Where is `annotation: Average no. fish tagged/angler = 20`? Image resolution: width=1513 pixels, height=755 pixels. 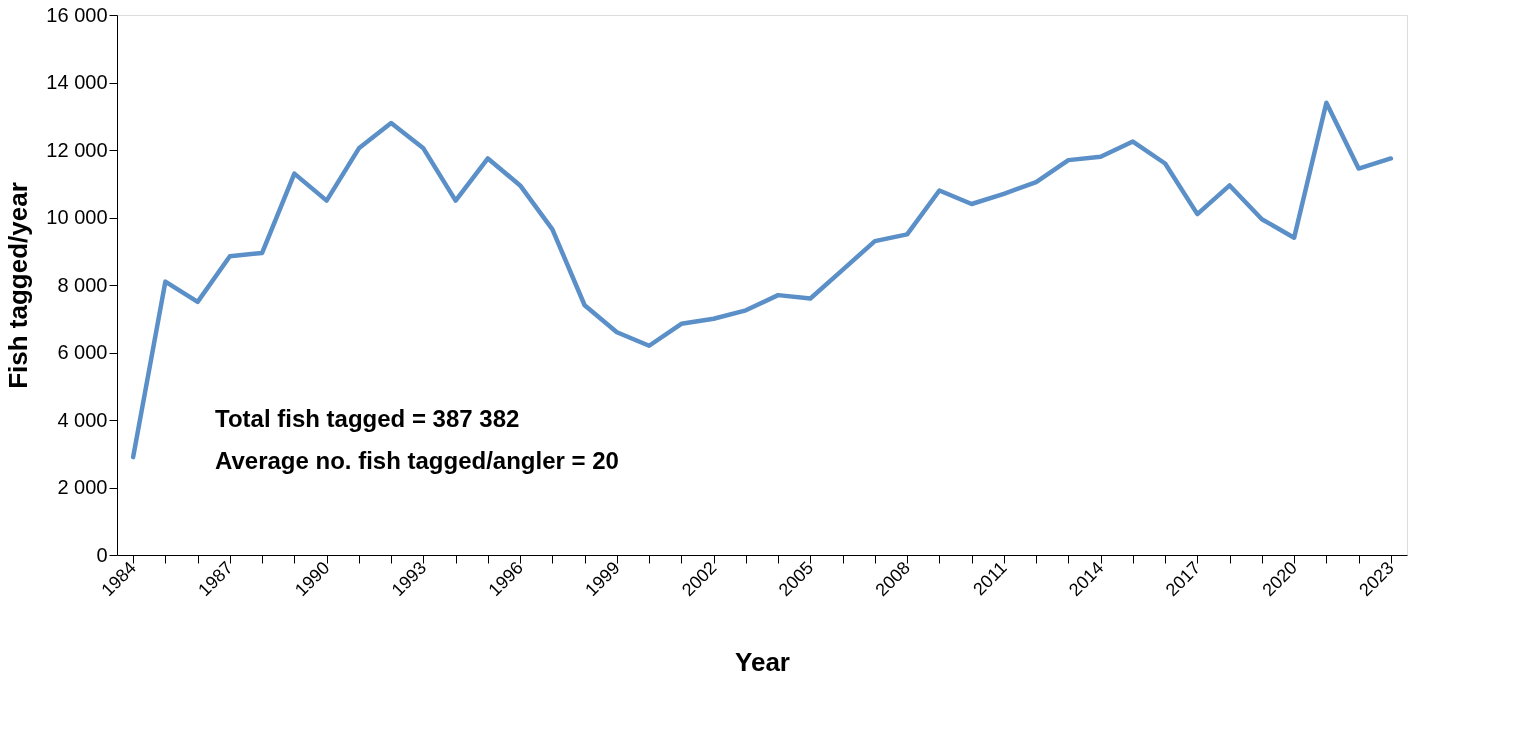 annotation: Average no. fish tagged/angler = 20 is located at coordinates (417, 460).